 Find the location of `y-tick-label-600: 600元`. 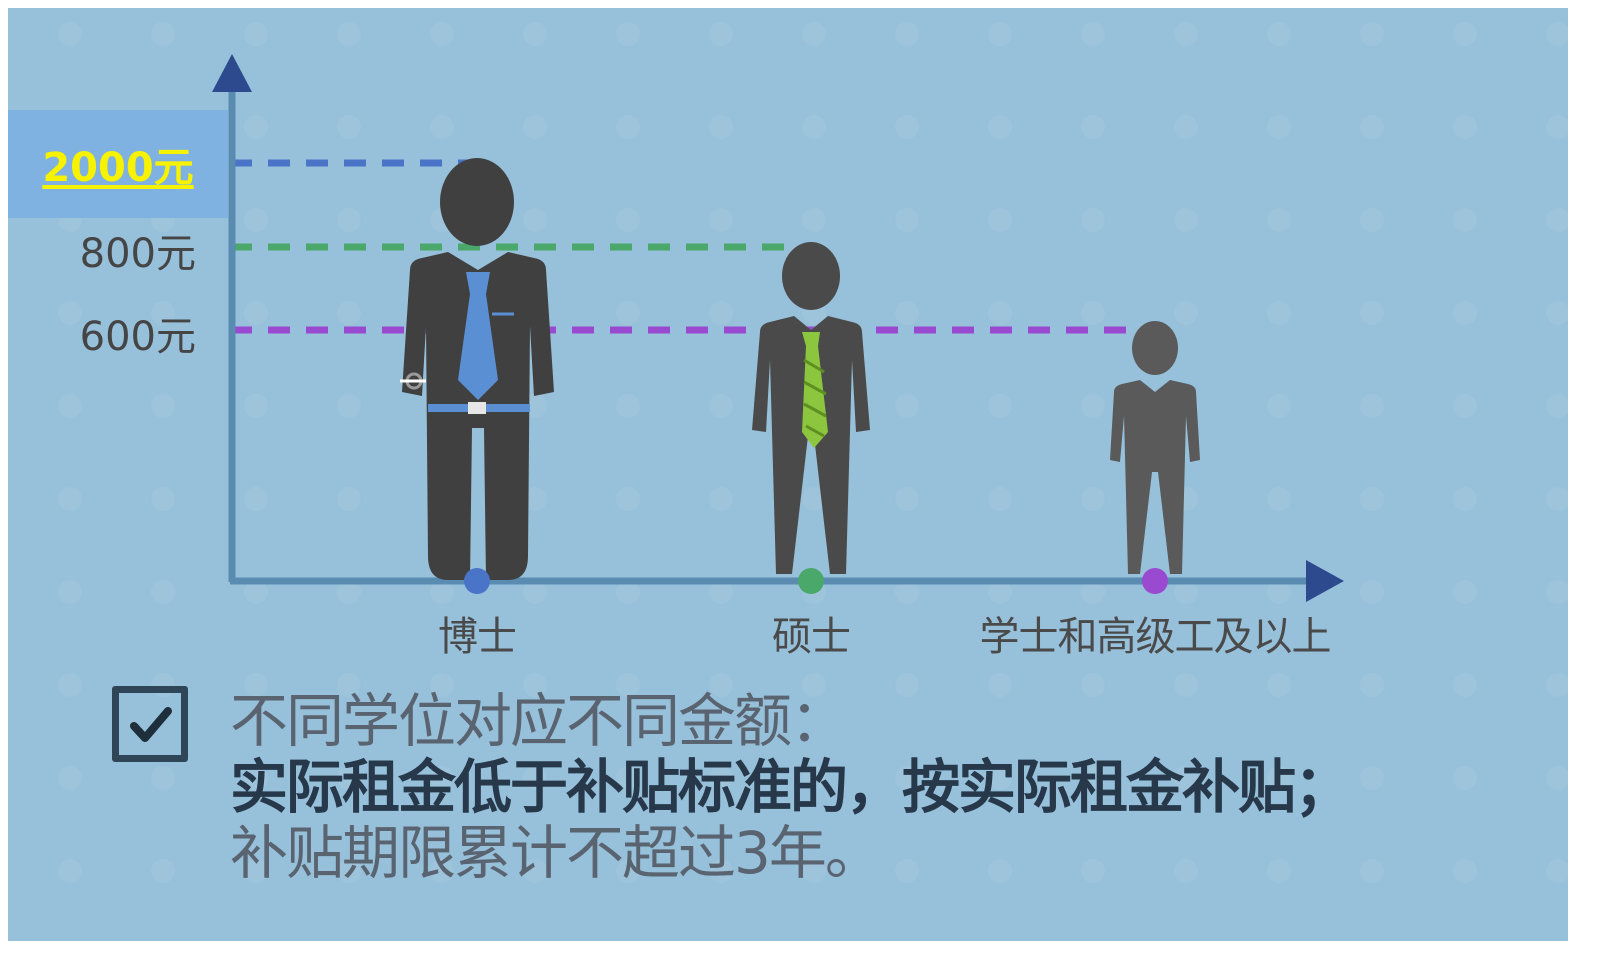

y-tick-label-600: 600元 is located at coordinates (137, 337).